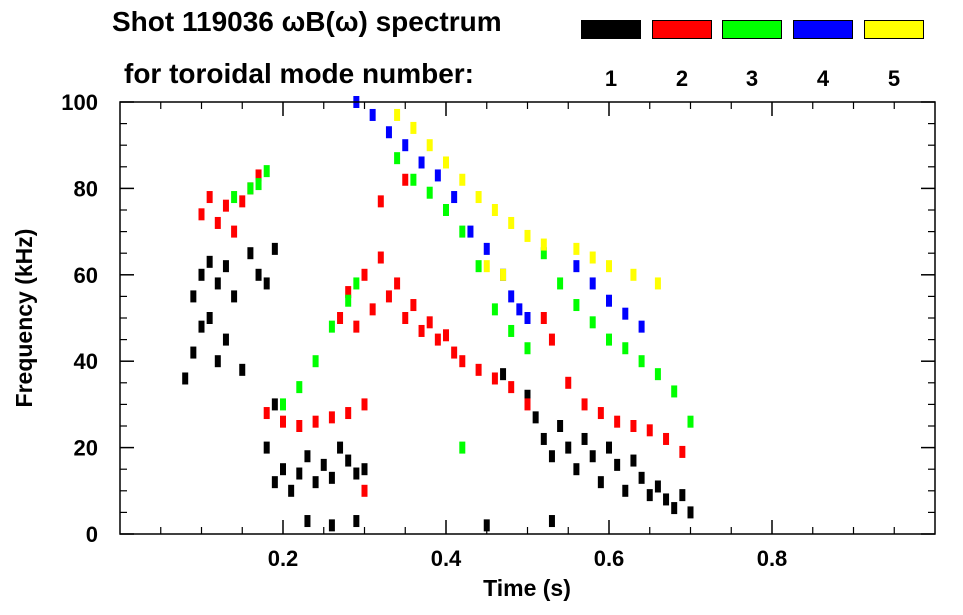  I want to click on x-tick-label: 0.4, so click(446, 558).